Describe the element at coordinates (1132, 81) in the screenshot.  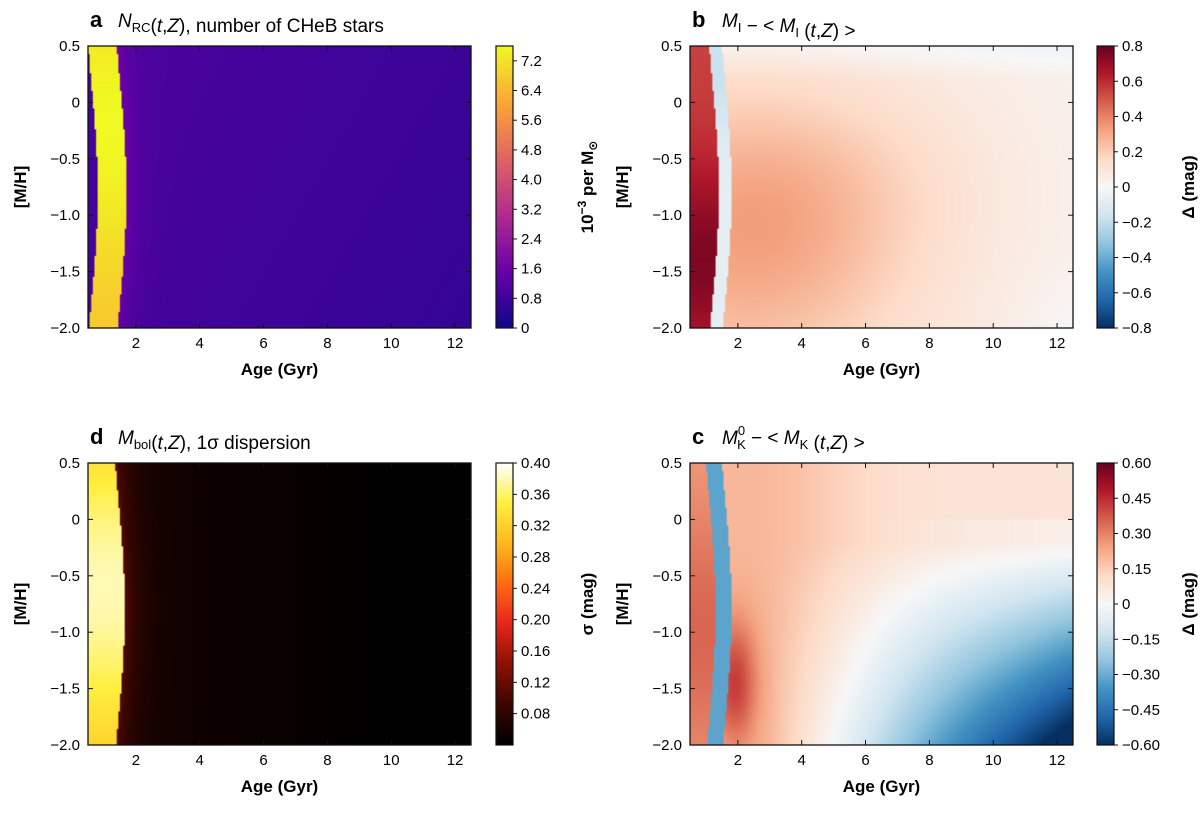
I see `colorbar-tick-label: 0.6` at that location.